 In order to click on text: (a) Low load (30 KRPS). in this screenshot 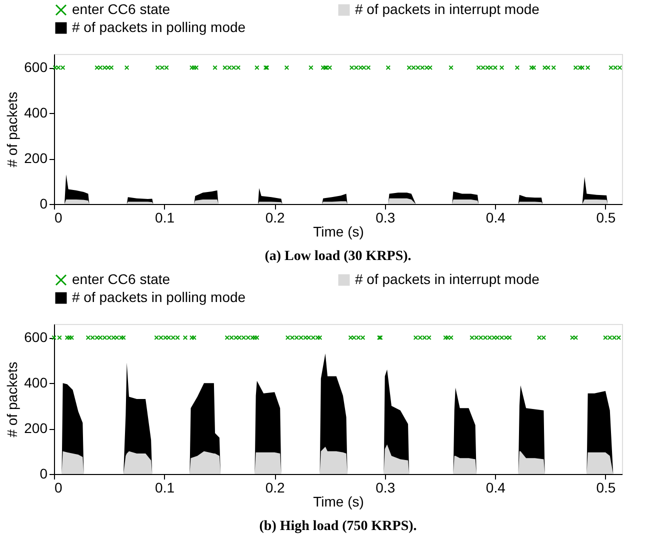, I will do `click(338, 256)`.